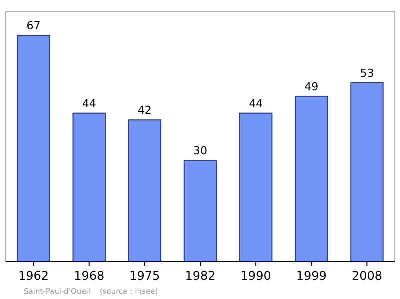  What do you see at coordinates (145, 111) in the screenshot?
I see `data-label: 42` at bounding box center [145, 111].